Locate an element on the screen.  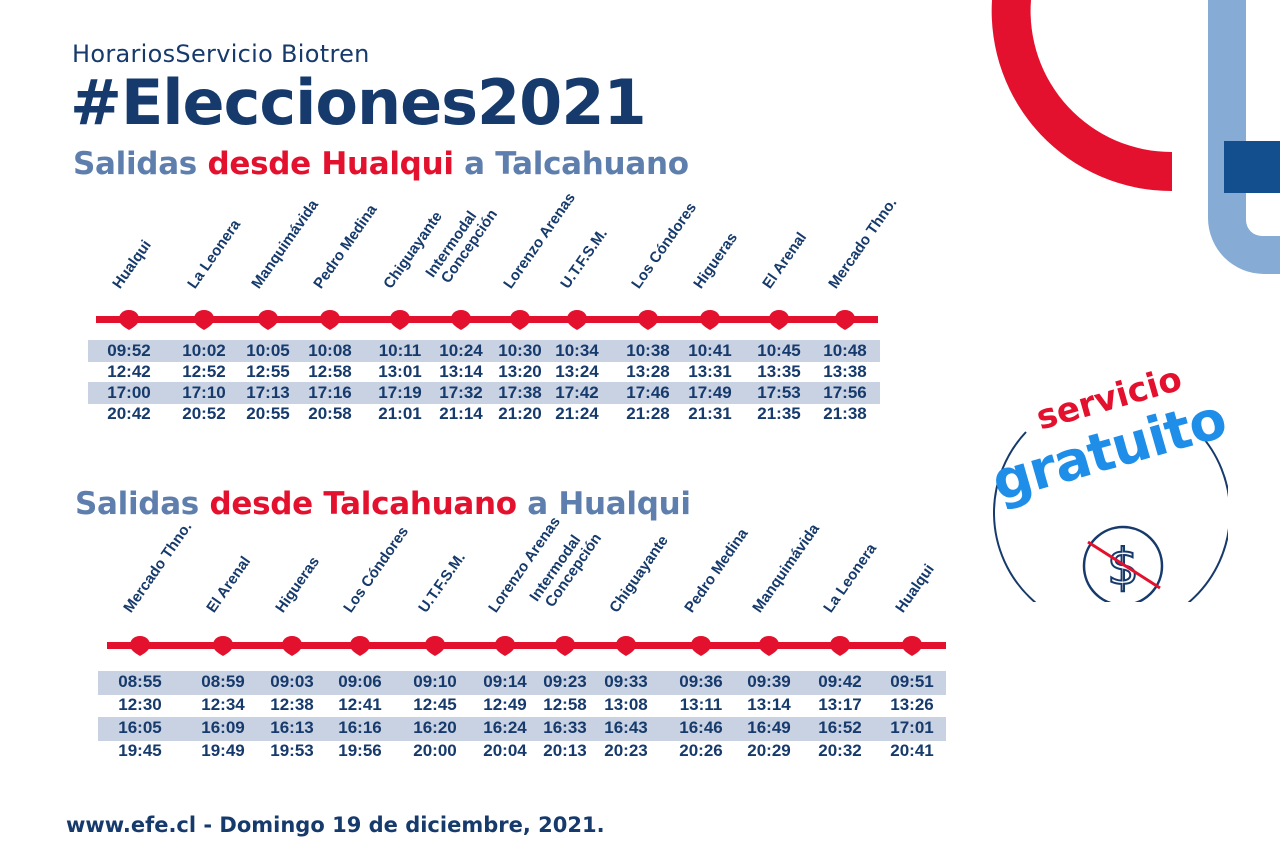
departure-time: 10:05 is located at coordinates (268, 350).